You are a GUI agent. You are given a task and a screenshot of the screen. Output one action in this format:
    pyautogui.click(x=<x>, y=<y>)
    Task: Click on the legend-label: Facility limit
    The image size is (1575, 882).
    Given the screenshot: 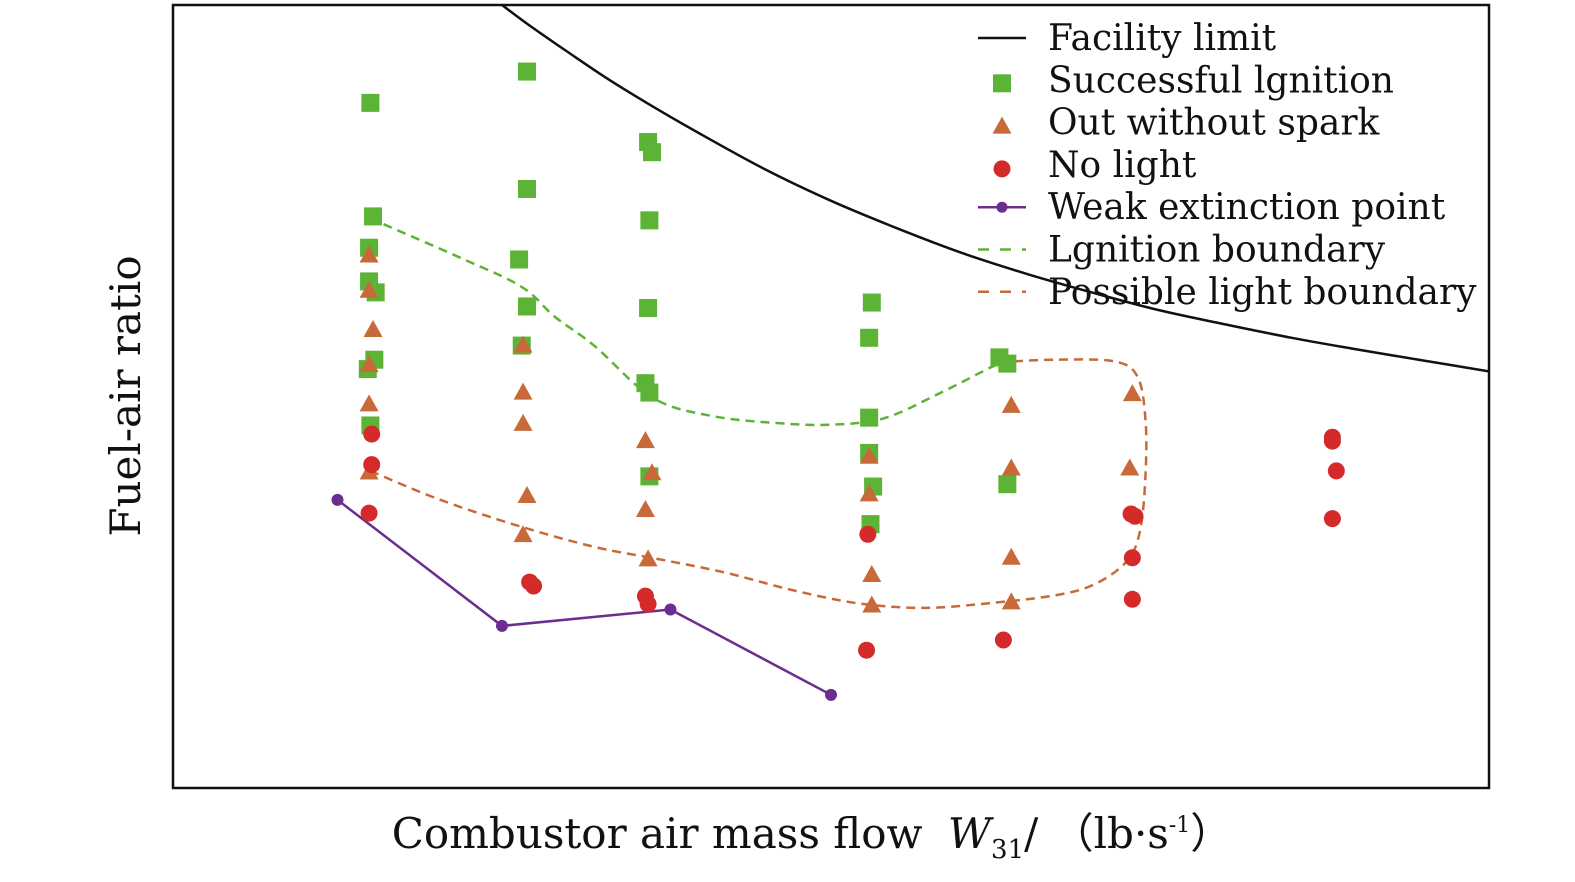 What is the action you would take?
    pyautogui.click(x=1162, y=38)
    